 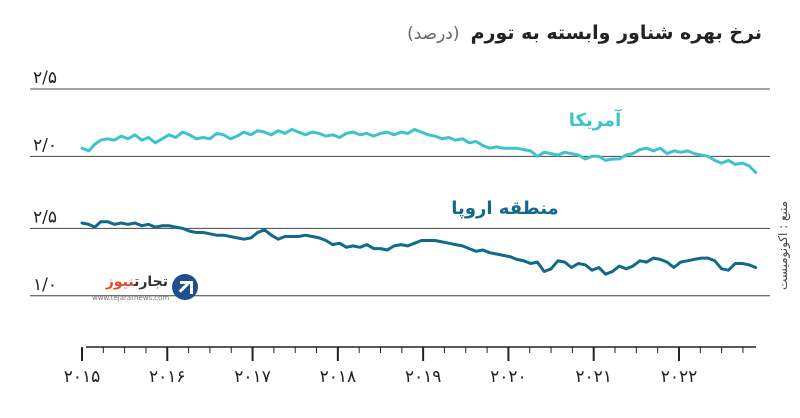 I want to click on x-tick-label: ۲۰۱۵, so click(x=82, y=377).